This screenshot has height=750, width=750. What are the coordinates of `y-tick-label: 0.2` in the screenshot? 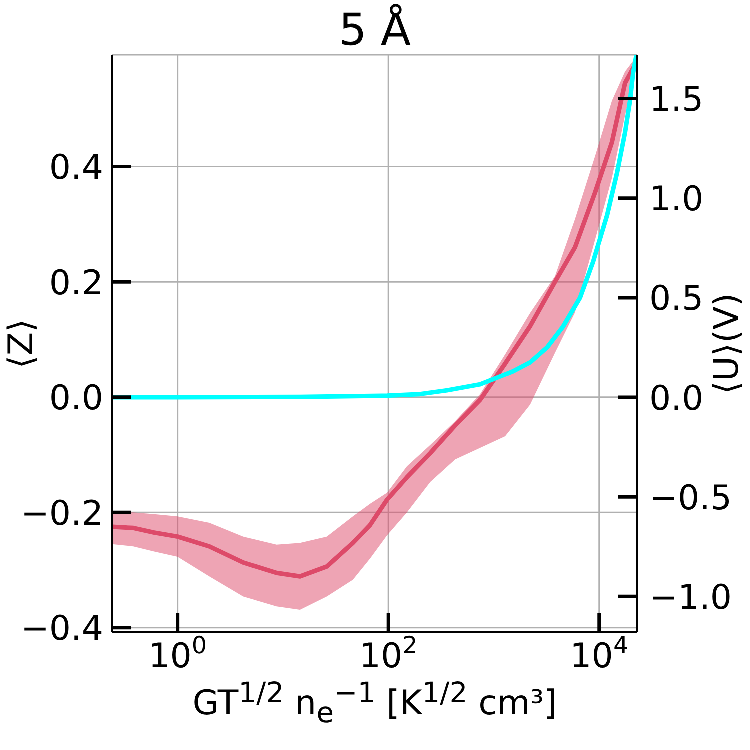 It's located at (76, 283).